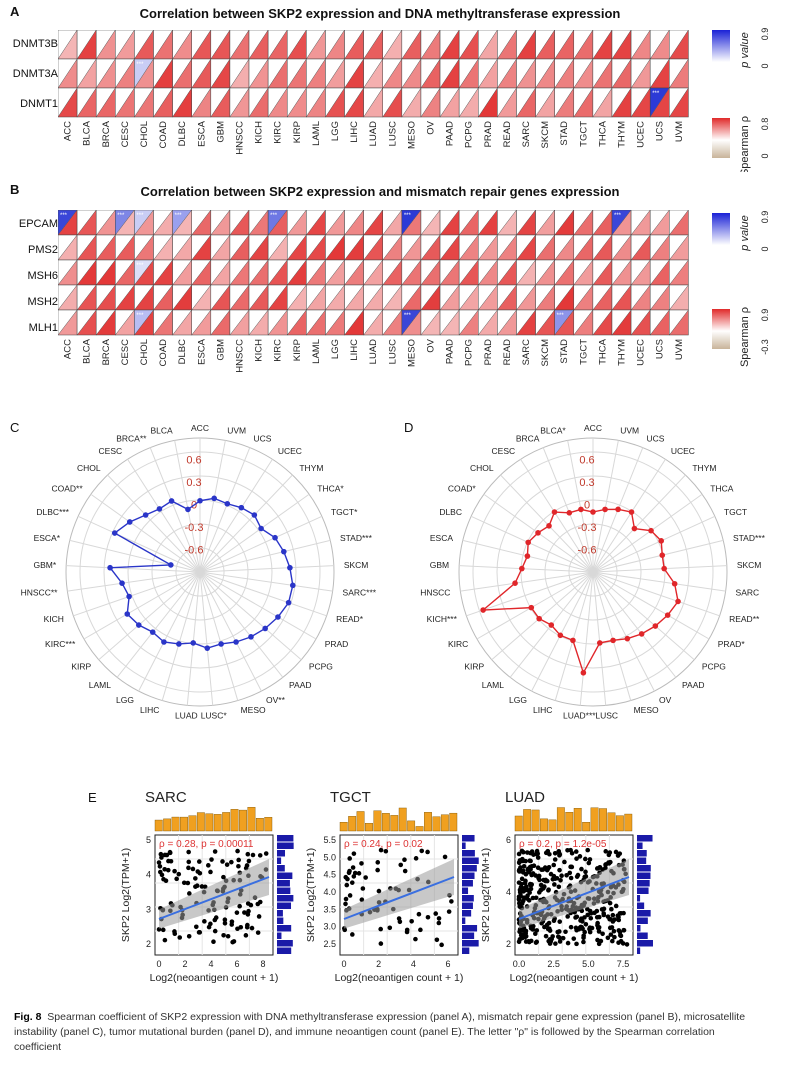  I want to click on x-tick-label: 2, so click(184, 964).